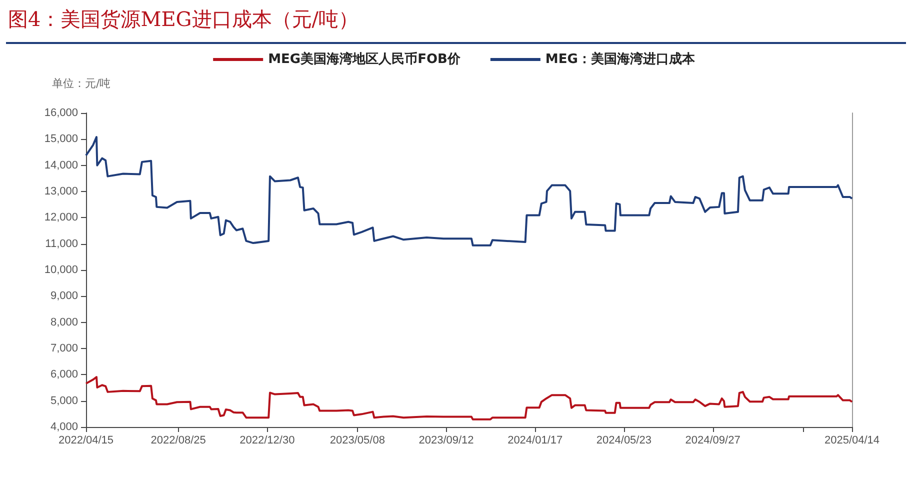  Describe the element at coordinates (64, 296) in the screenshot. I see `y-tick-label: 9,000` at that location.